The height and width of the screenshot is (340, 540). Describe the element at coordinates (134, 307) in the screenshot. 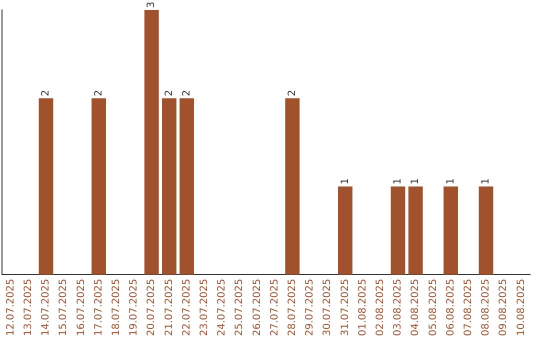

I see `x-tick-label: 19.07.2025` at that location.